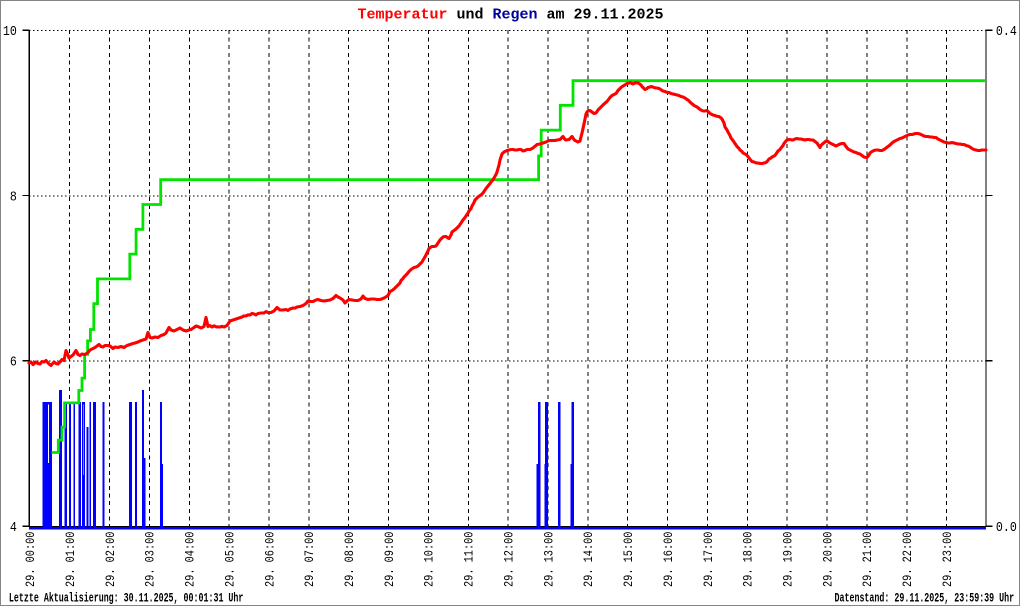 The image size is (1020, 606). I want to click on svg-text: 29. 21:00, so click(868, 559).